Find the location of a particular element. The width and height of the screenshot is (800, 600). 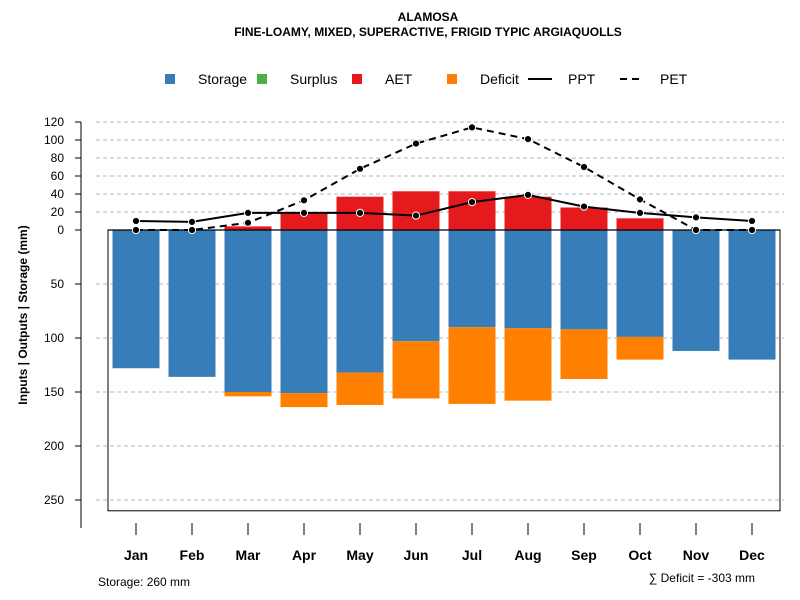

ppt-point-jul is located at coordinates (472, 202).